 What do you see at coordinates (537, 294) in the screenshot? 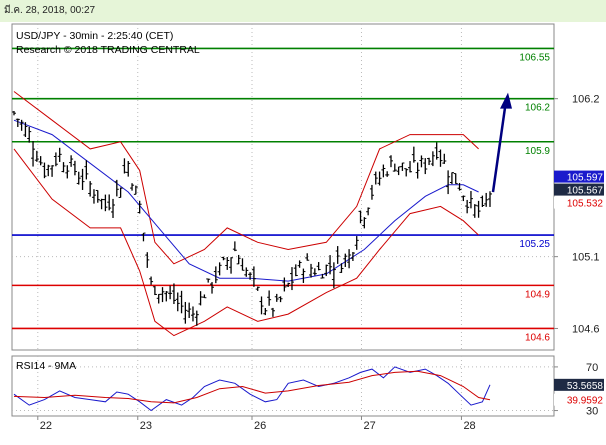
I see `level-label: 104.9` at bounding box center [537, 294].